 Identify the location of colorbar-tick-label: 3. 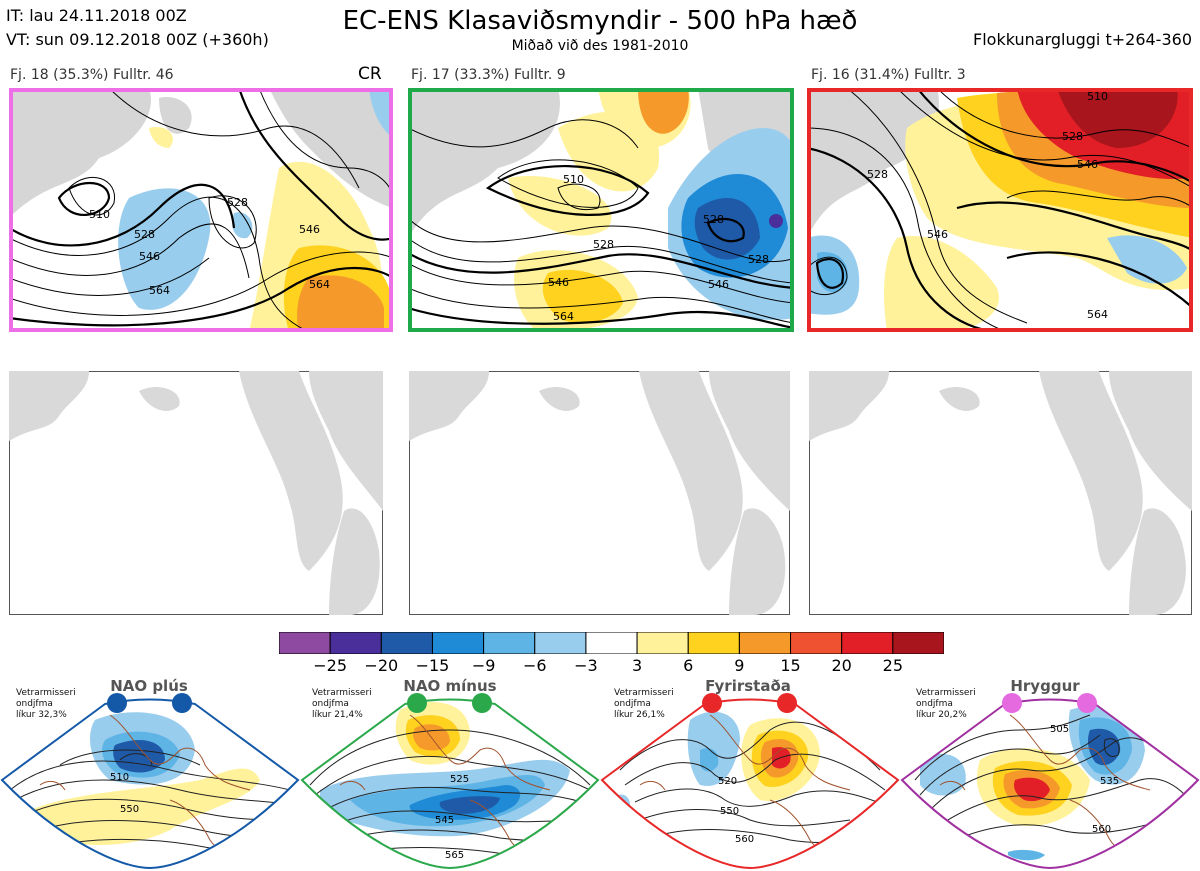
(637, 665).